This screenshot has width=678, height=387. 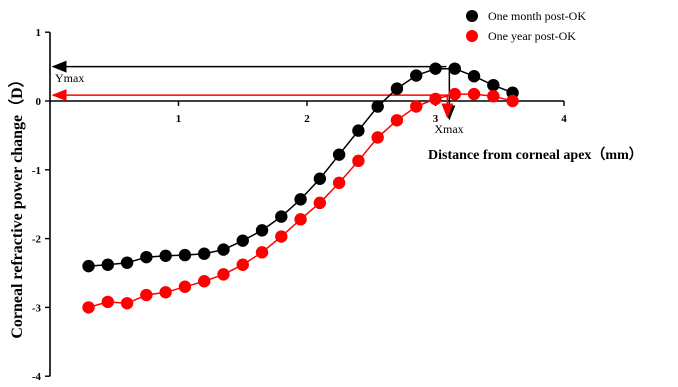 What do you see at coordinates (532, 36) in the screenshot?
I see `legend-label-2: One year post-OK` at bounding box center [532, 36].